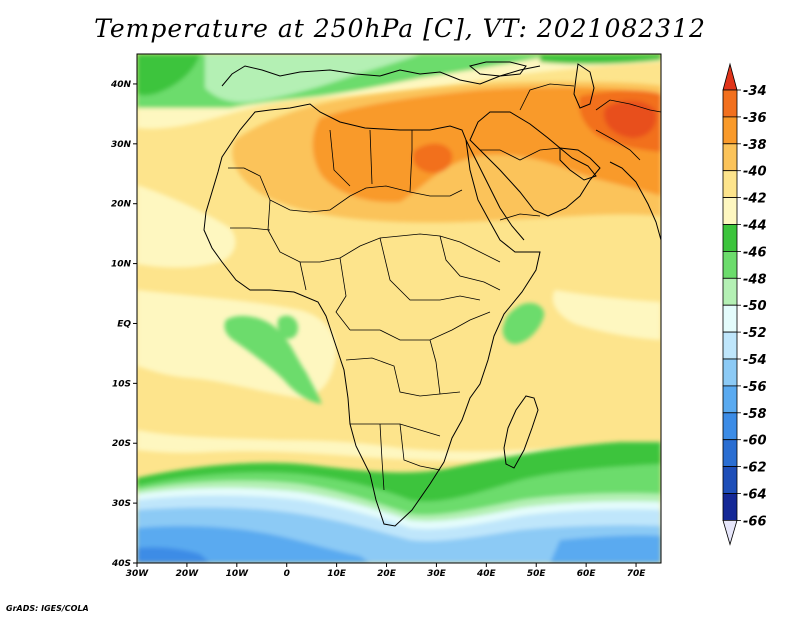  Describe the element at coordinates (637, 574) in the screenshot. I see `lon-tick-label: 70E` at that location.